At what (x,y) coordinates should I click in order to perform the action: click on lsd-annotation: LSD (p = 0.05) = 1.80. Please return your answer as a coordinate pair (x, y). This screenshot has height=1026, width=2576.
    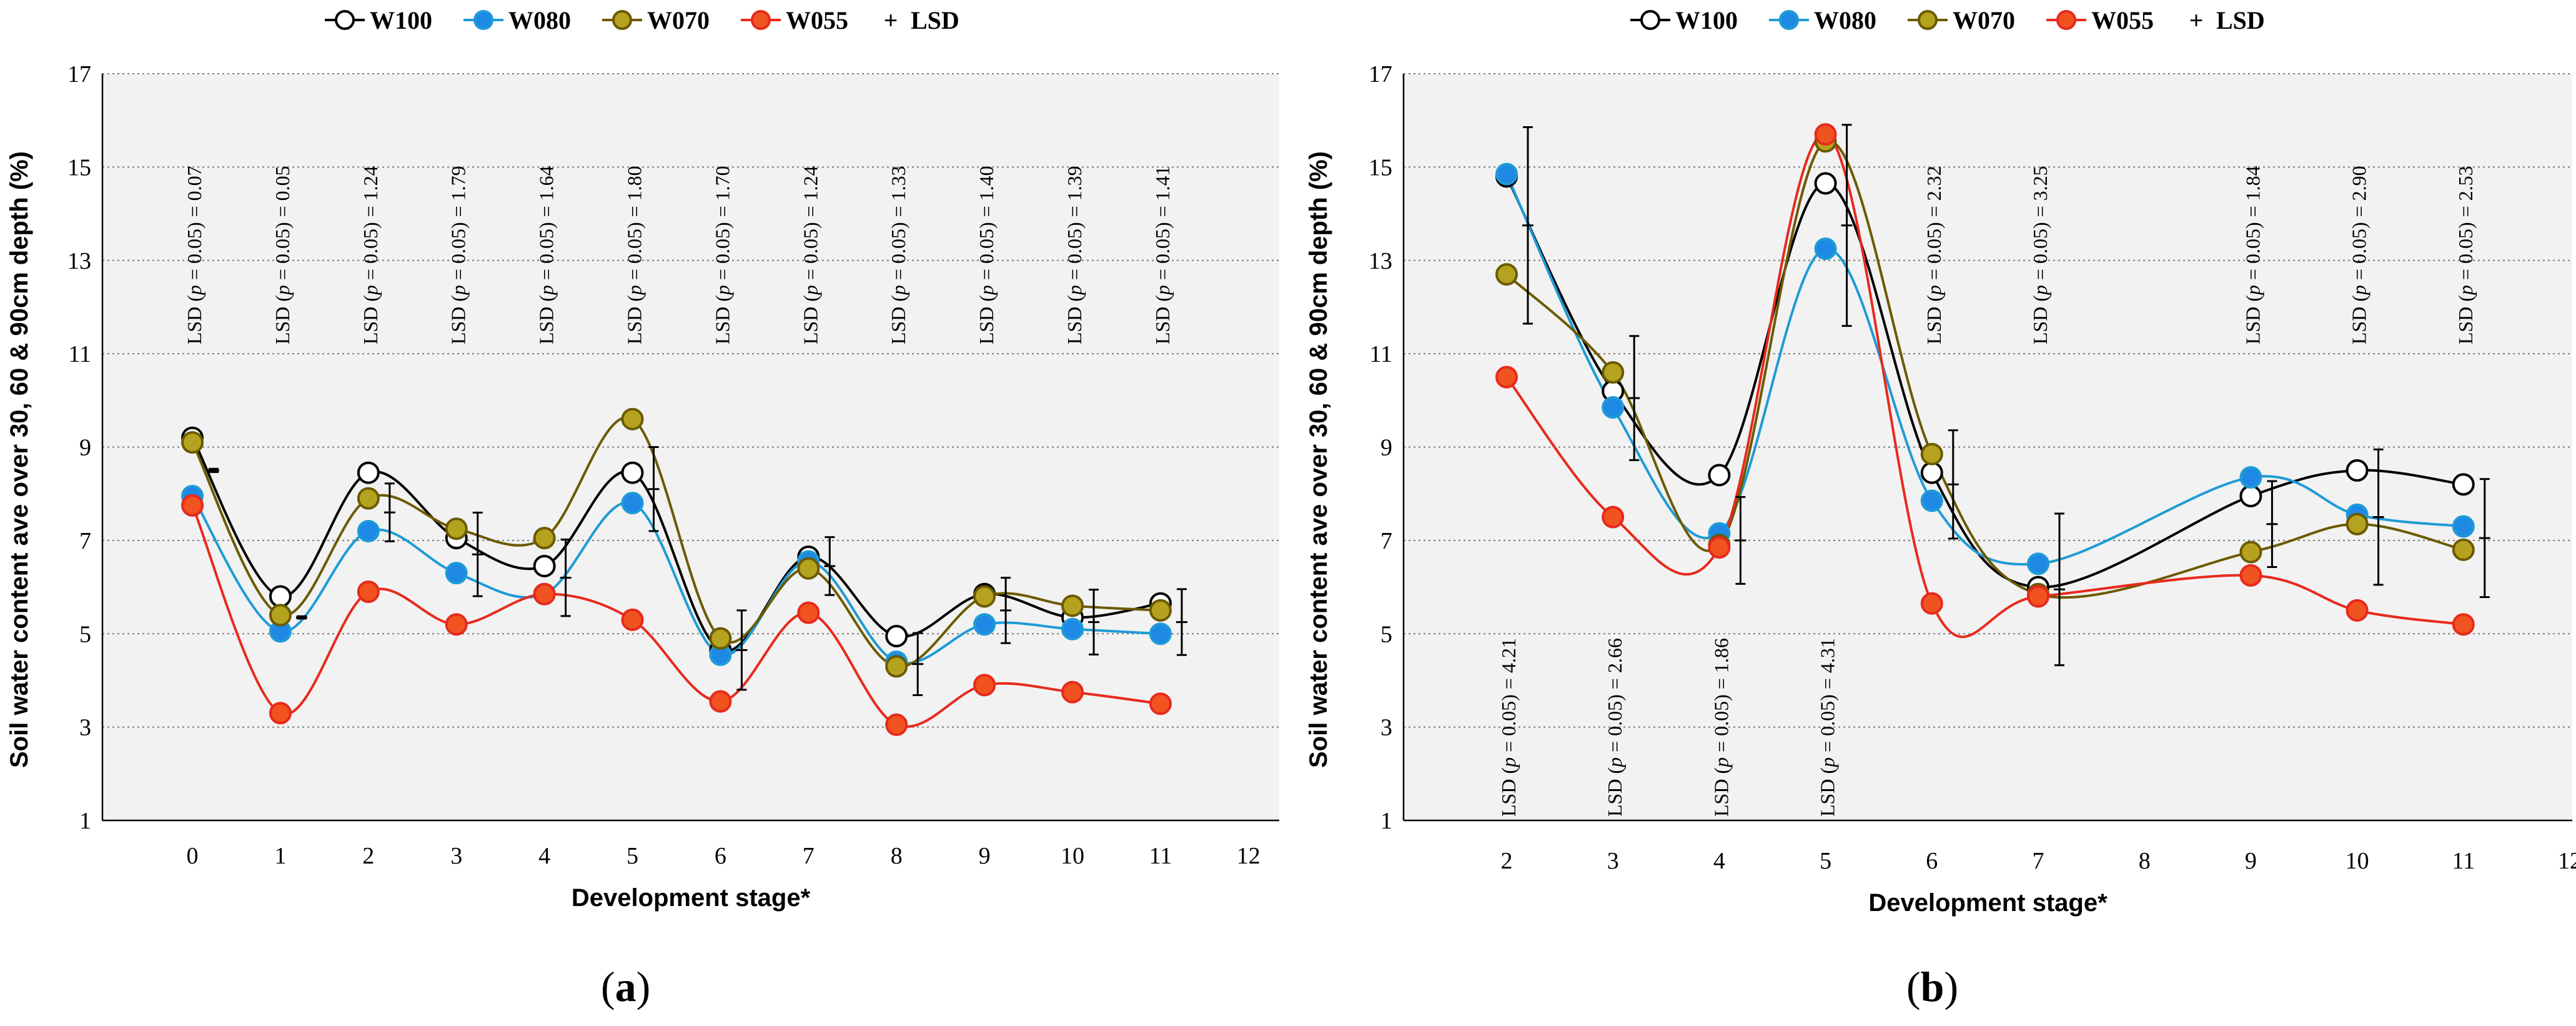
    Looking at the image, I should click on (634, 255).